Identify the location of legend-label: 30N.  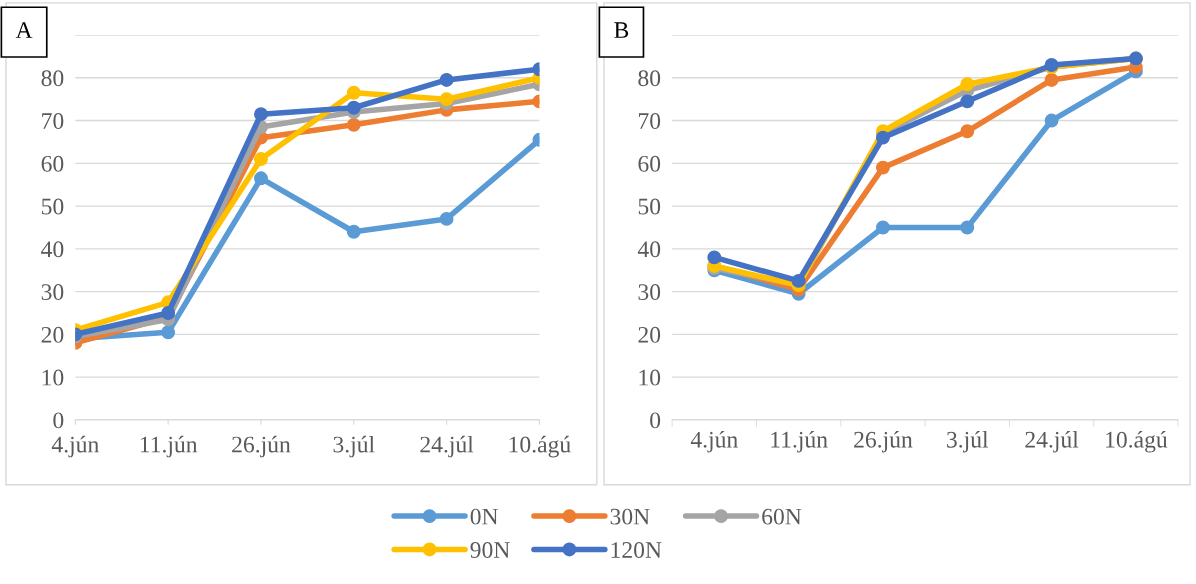
(630, 516).